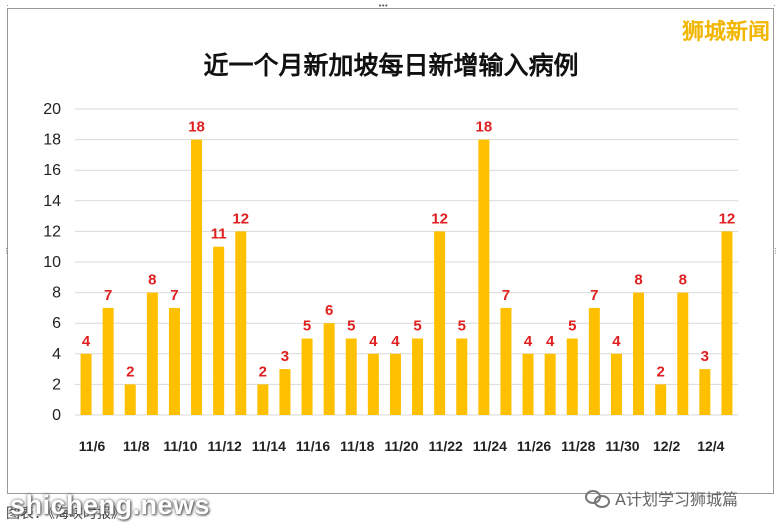 The image size is (782, 529). I want to click on wechat-account: A计划学习狮城篇, so click(661, 498).